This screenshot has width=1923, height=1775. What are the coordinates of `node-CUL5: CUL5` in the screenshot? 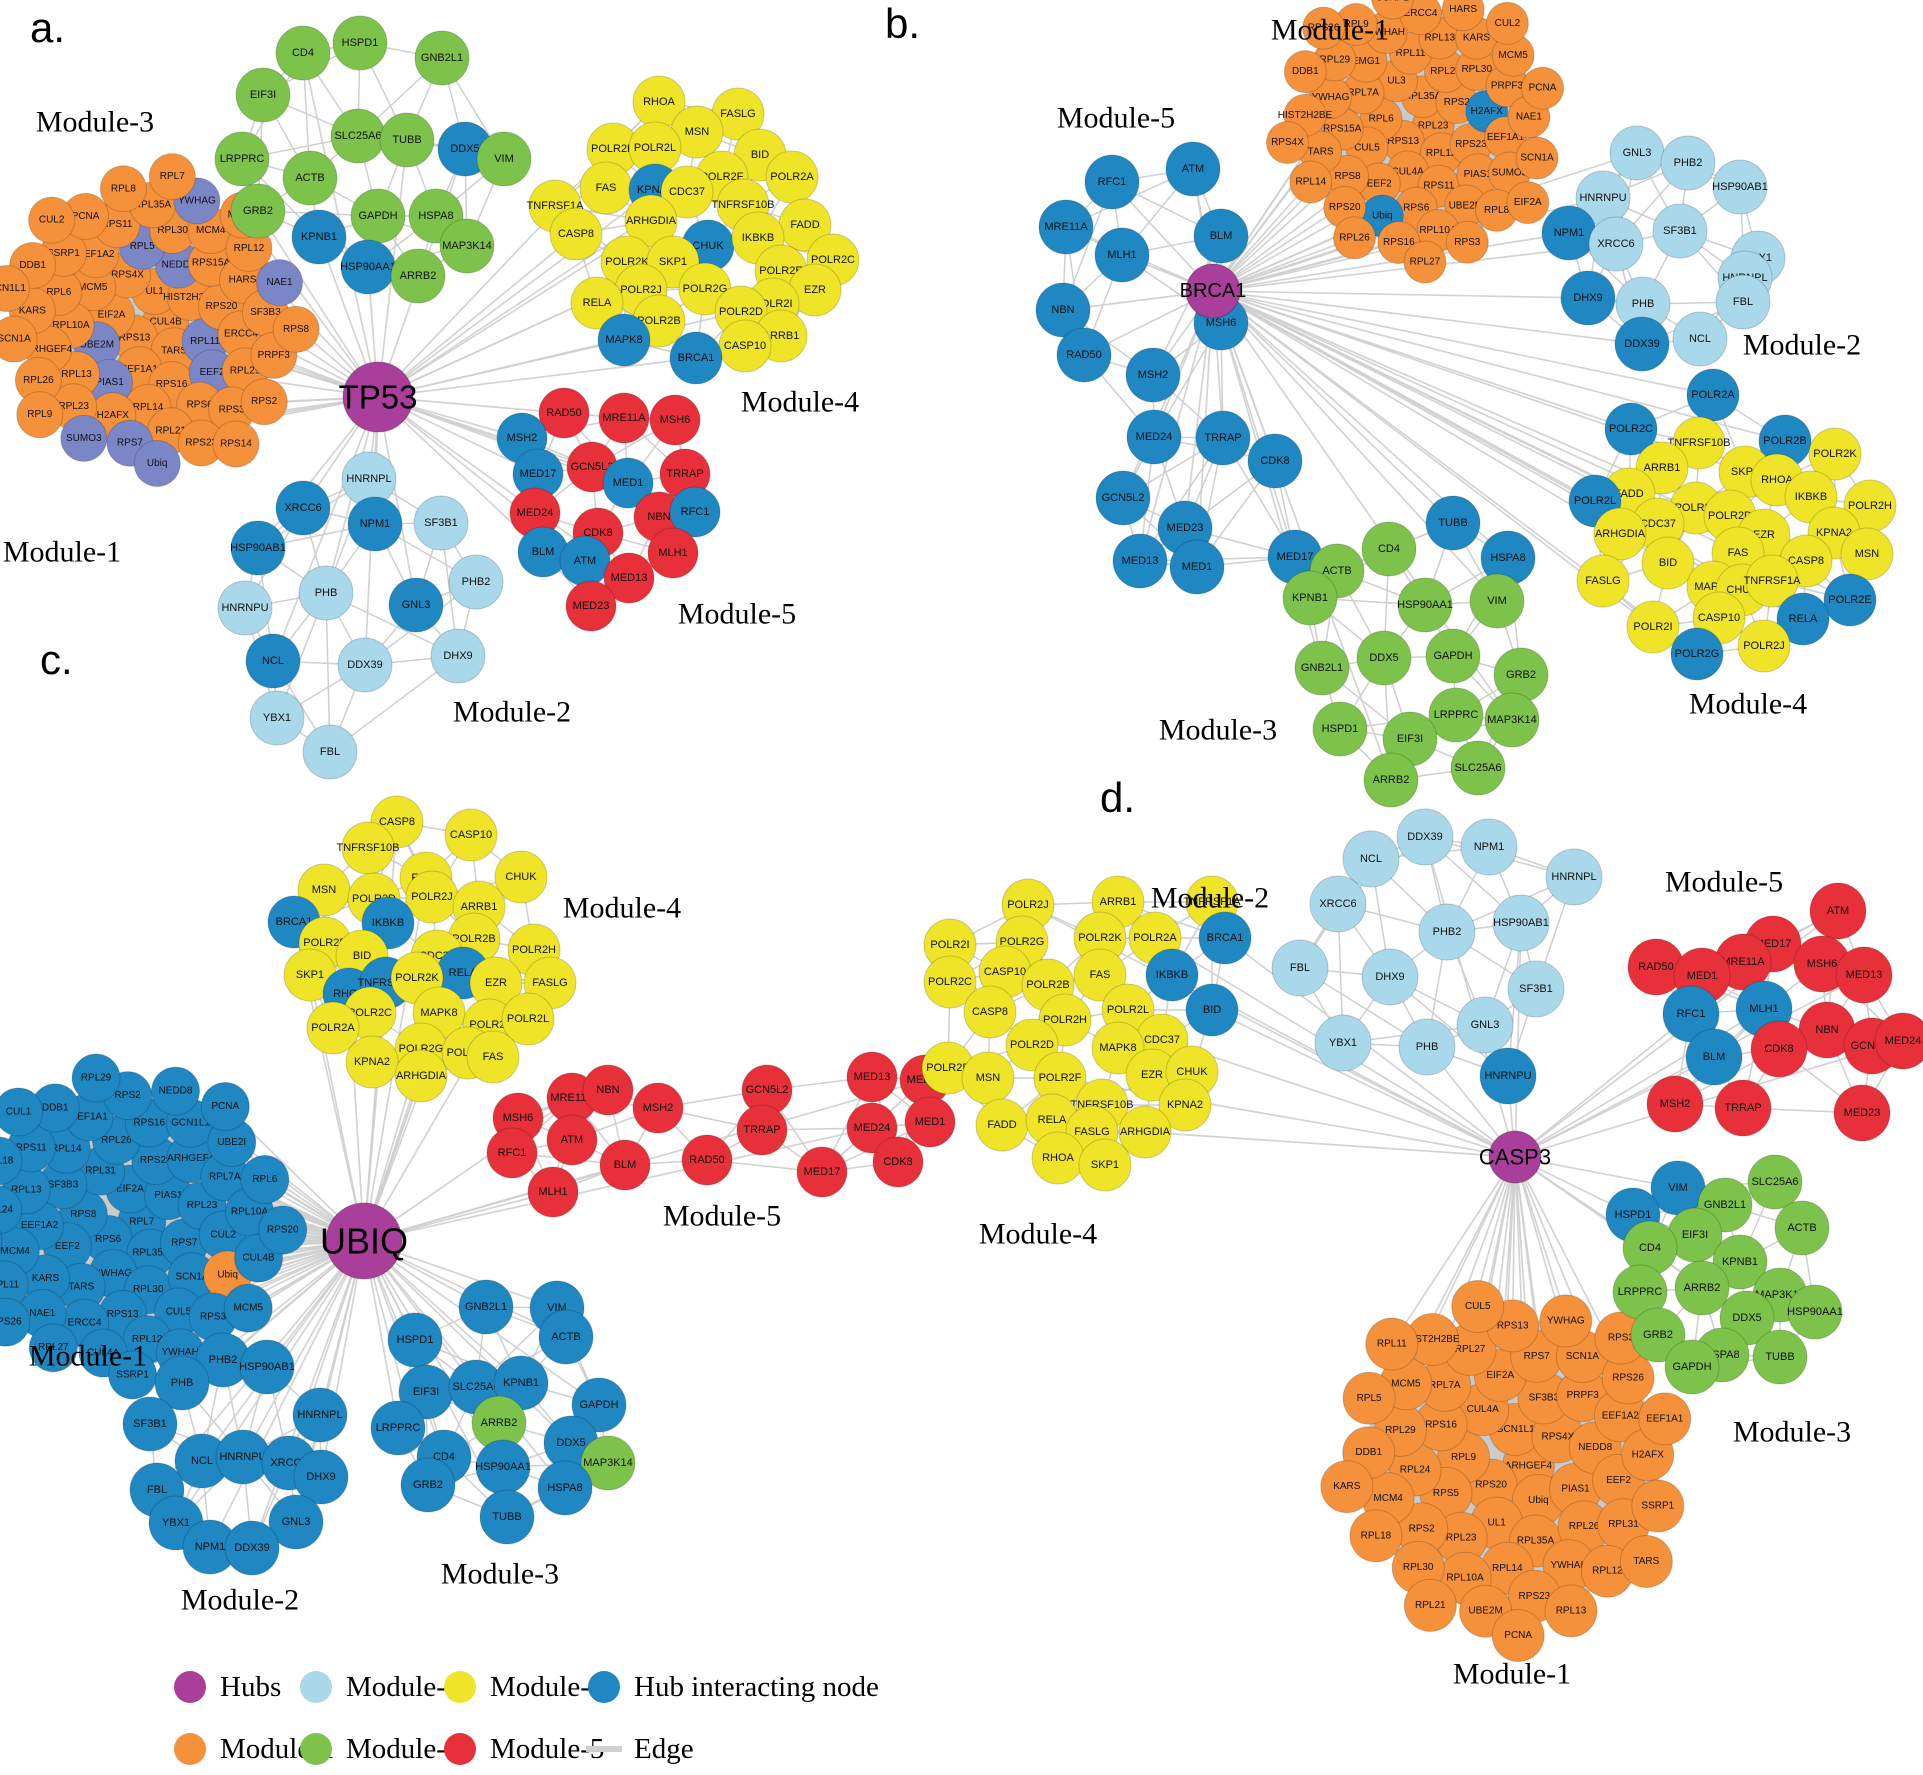 It's located at (1478, 1306).